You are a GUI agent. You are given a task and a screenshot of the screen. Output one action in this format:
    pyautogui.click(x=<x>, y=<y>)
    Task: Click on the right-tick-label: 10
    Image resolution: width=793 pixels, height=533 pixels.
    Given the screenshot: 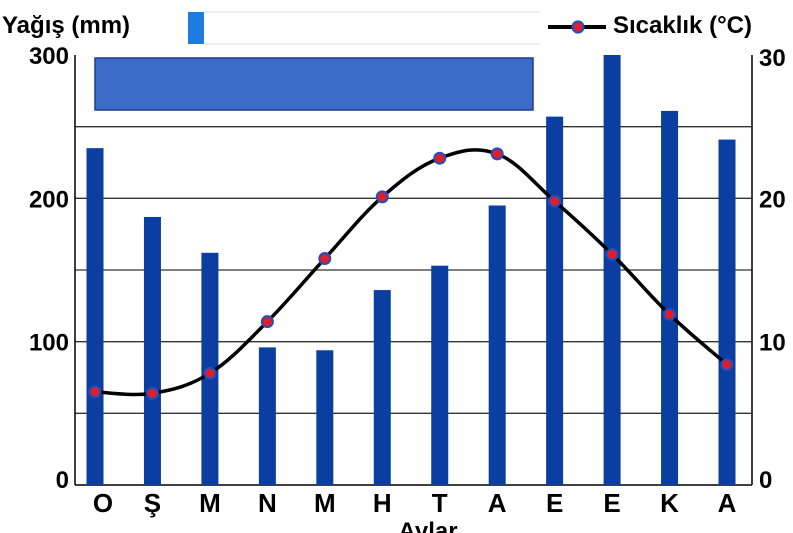 What is the action you would take?
    pyautogui.click(x=772, y=343)
    